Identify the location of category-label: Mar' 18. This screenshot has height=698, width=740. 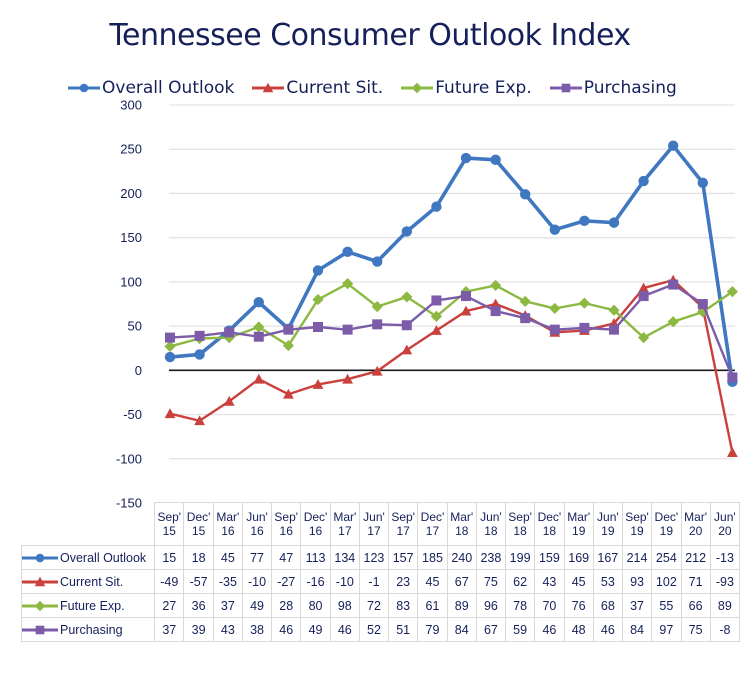
(461, 524).